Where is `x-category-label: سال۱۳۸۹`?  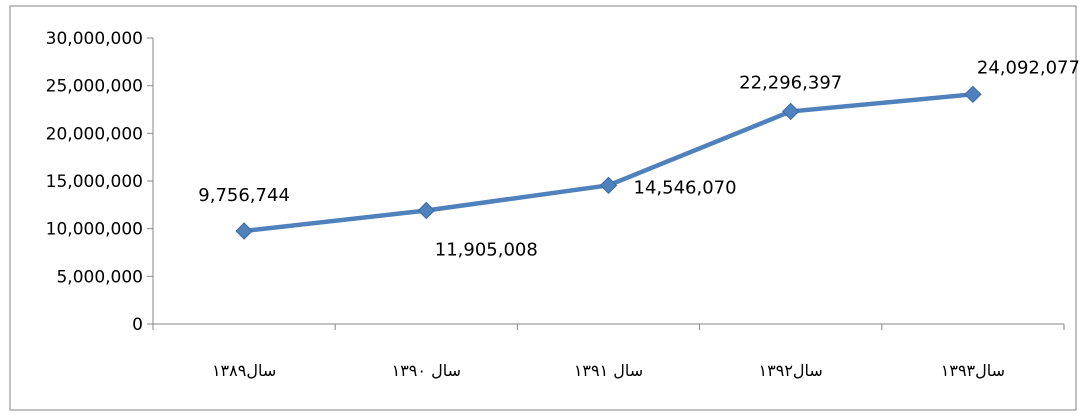 x-category-label: سال۱۳۸۹ is located at coordinates (244, 370).